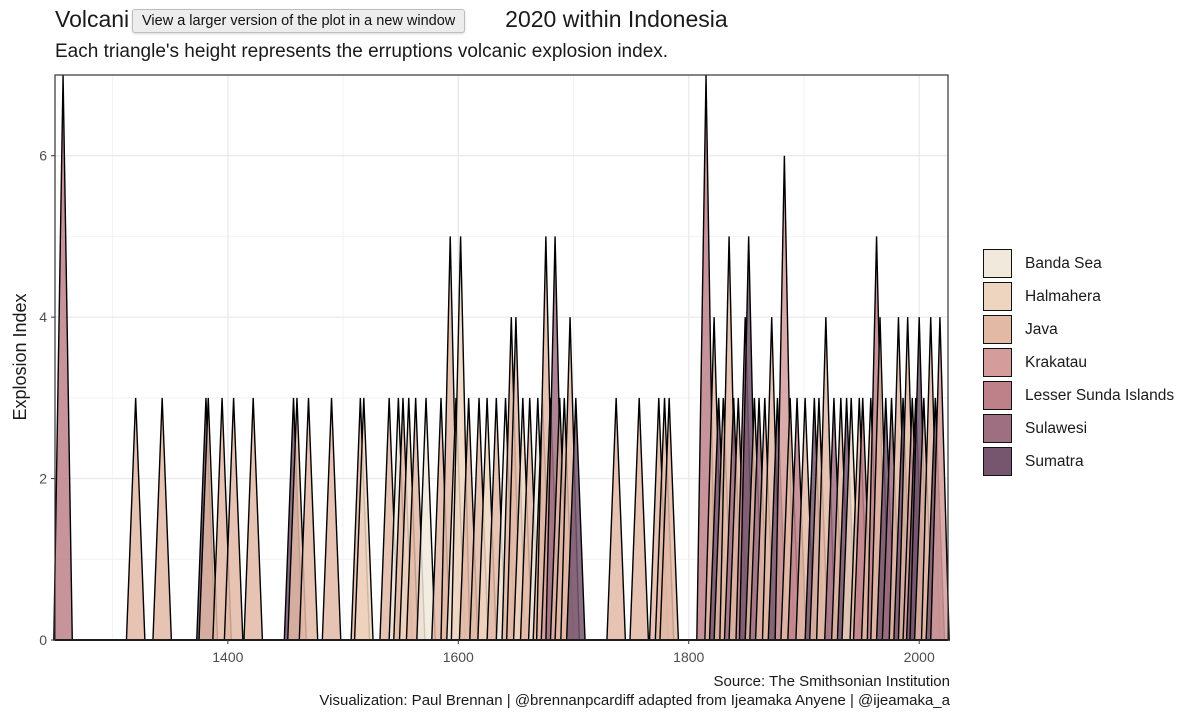 This screenshot has height=717, width=1200. I want to click on legend-label: Krakatau, so click(1056, 362).